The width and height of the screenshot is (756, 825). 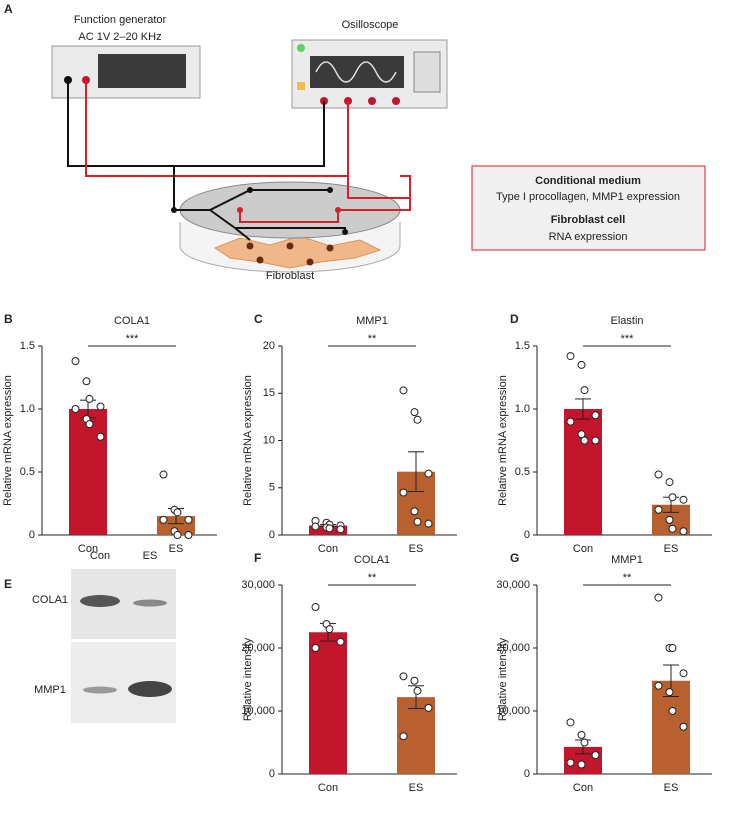 What do you see at coordinates (257, 558) in the screenshot?
I see `panel-letter: F` at bounding box center [257, 558].